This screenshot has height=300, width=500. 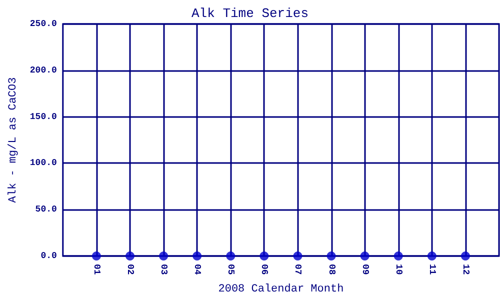 I want to click on y-tick-label: 50.0, so click(x=46, y=209).